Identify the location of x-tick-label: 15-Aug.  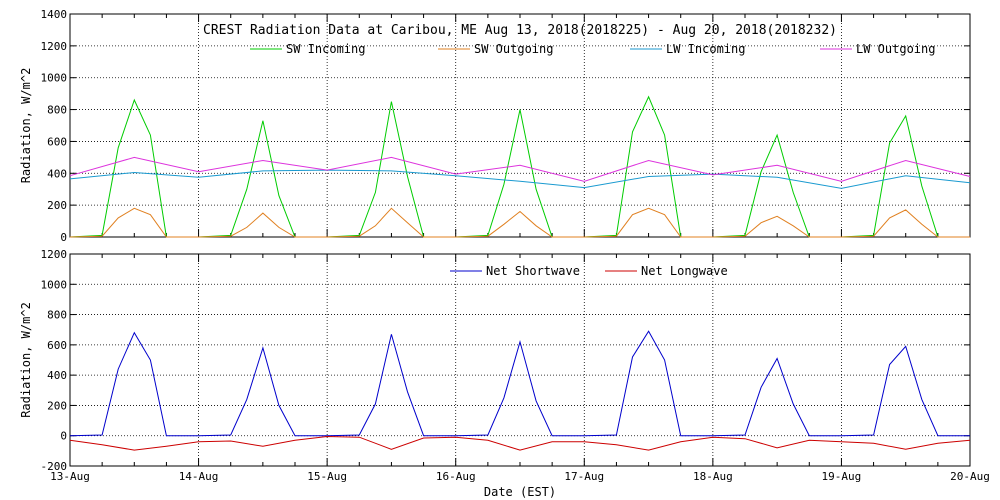
(327, 476).